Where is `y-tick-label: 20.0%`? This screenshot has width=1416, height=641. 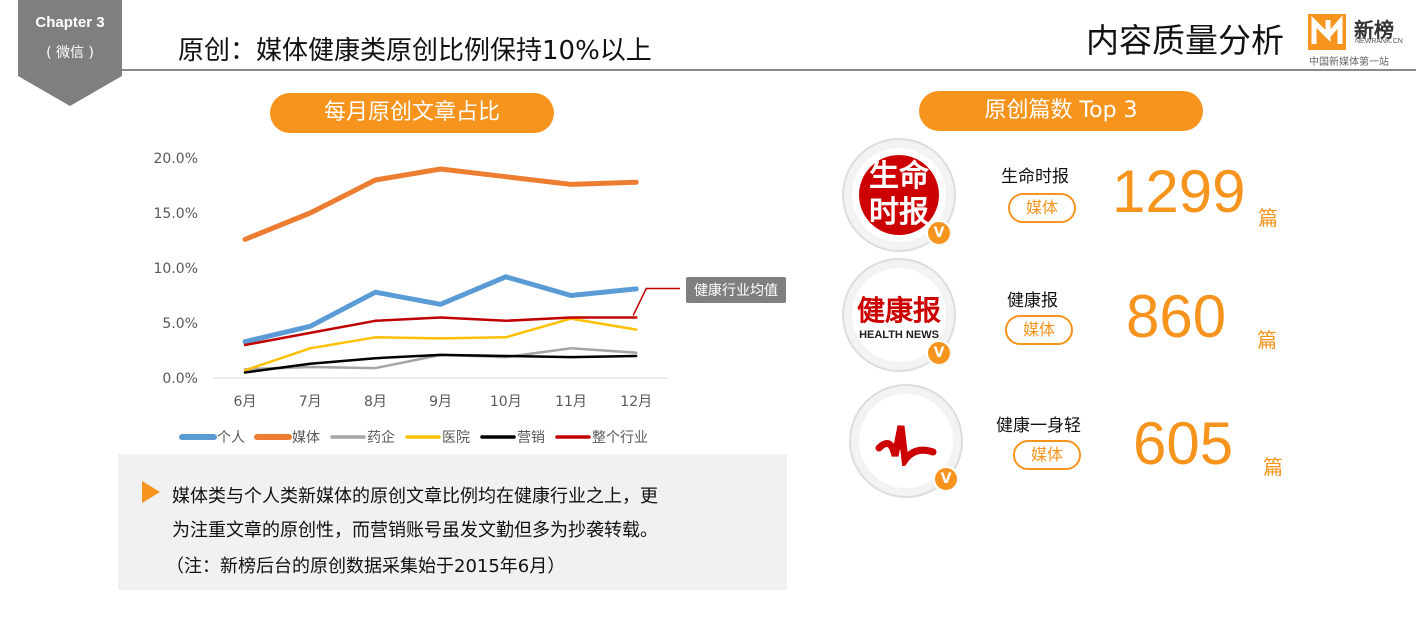
y-tick-label: 20.0% is located at coordinates (176, 159).